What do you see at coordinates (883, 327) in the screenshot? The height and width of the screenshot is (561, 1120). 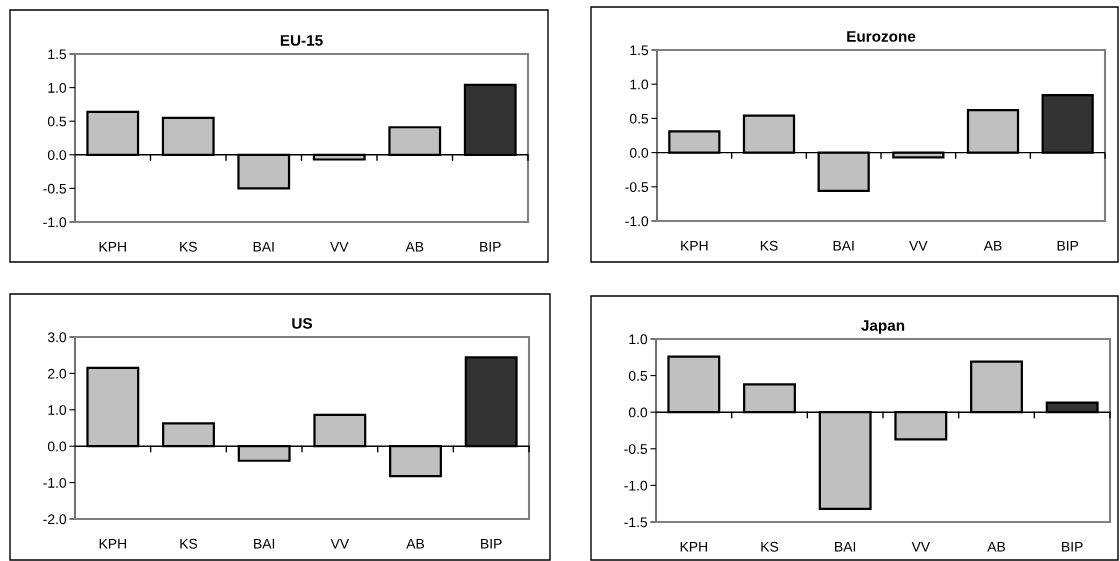 I see `chart-title: Japan` at bounding box center [883, 327].